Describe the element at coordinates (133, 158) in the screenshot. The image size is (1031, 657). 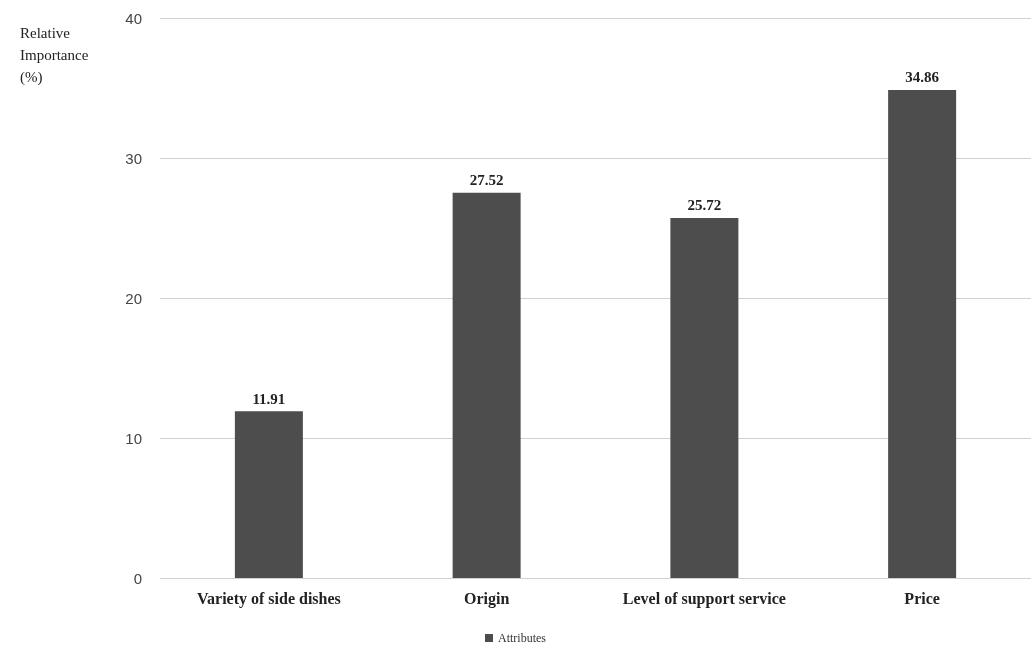
I see `y-tick-label: 30` at that location.